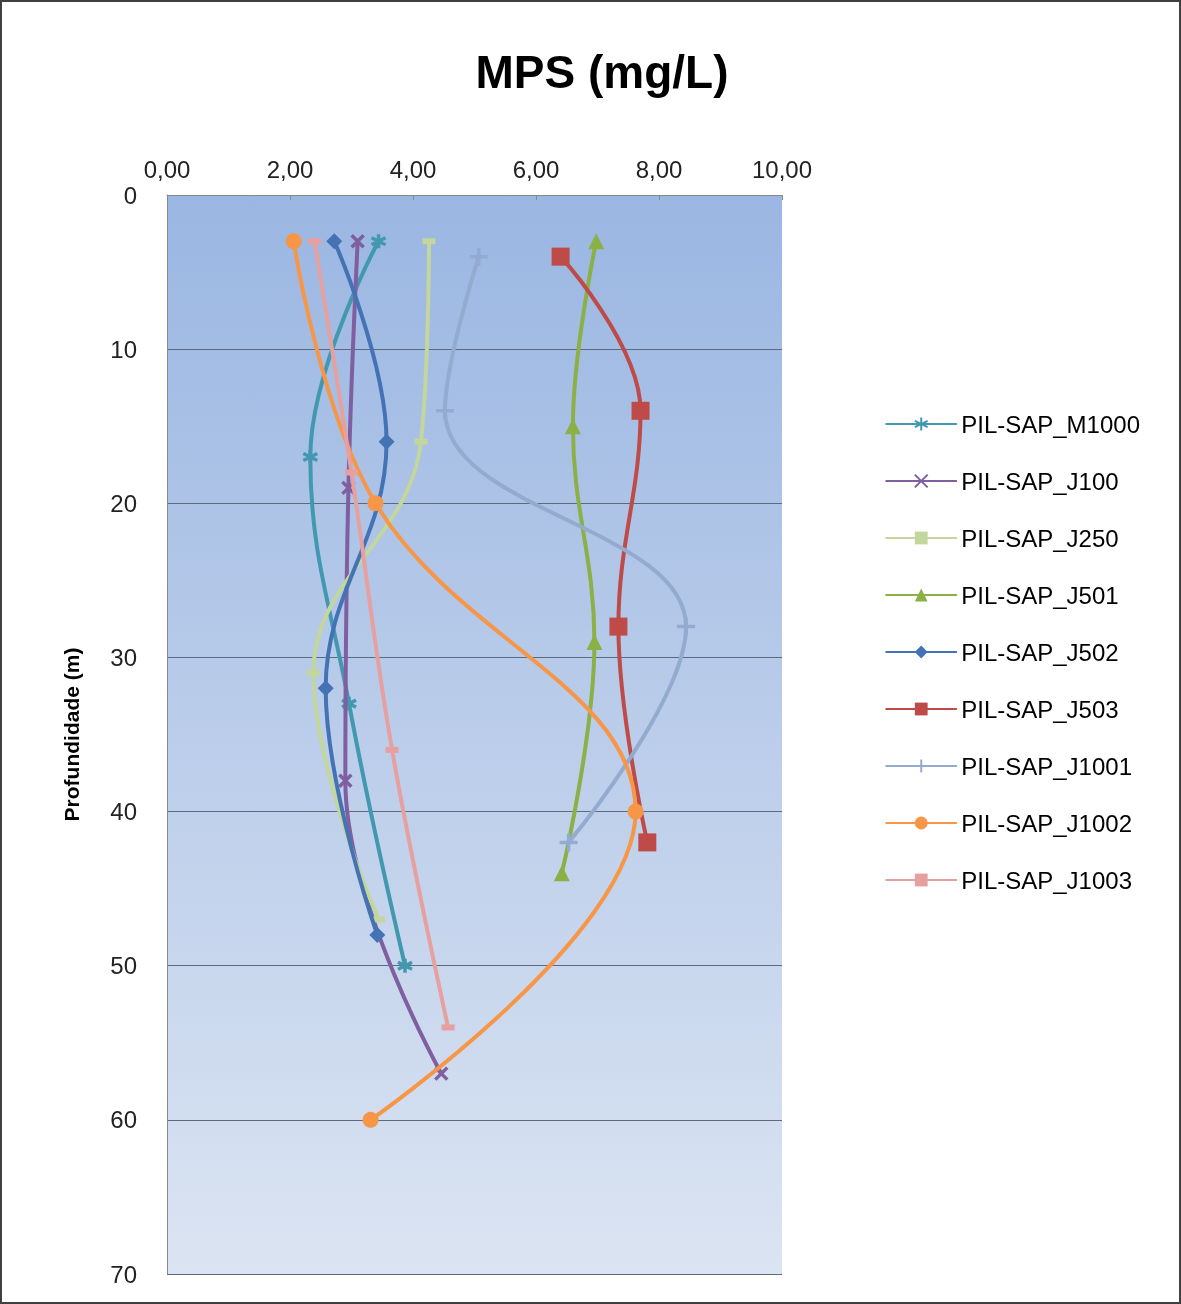  Describe the element at coordinates (782, 169) in the screenshot. I see `x-tick-label: 10,00` at that location.